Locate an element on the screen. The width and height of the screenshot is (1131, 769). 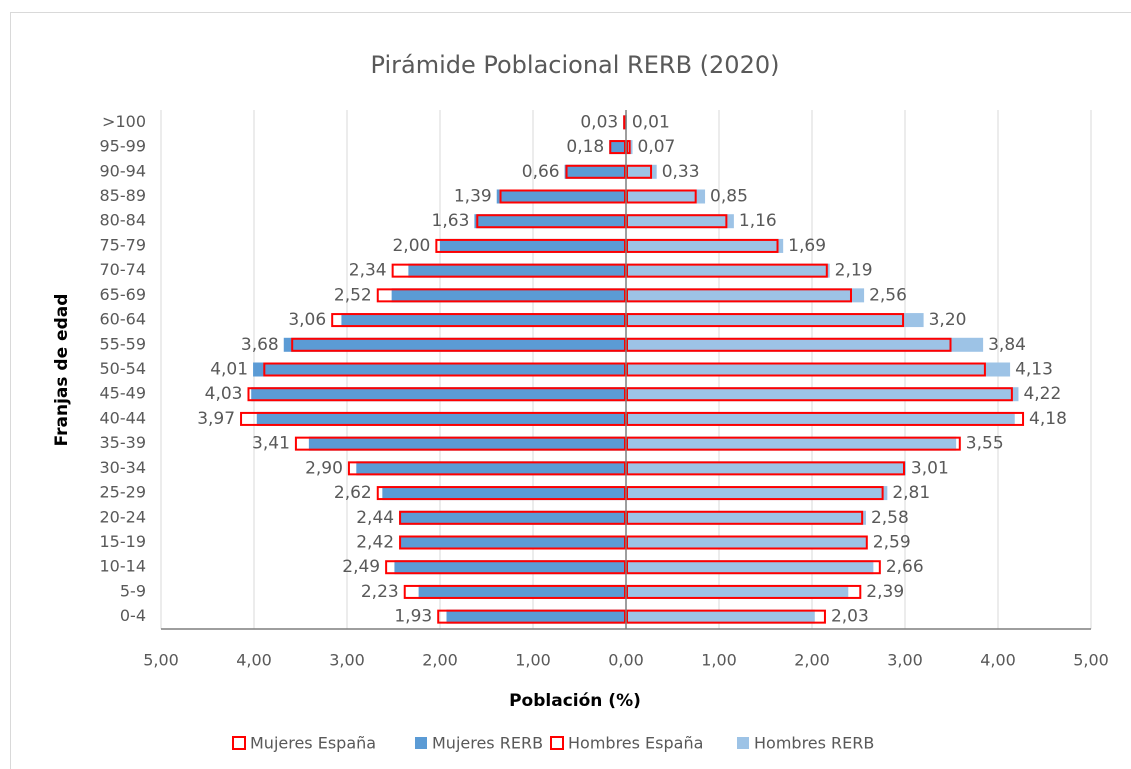
data-label: 1,39 is located at coordinates (473, 197).